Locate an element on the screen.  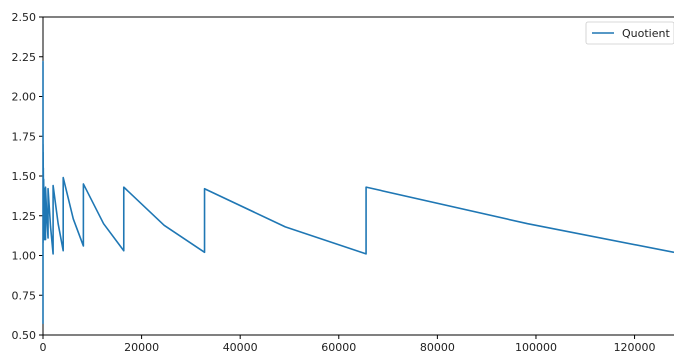
legend-box is located at coordinates (629, 33).